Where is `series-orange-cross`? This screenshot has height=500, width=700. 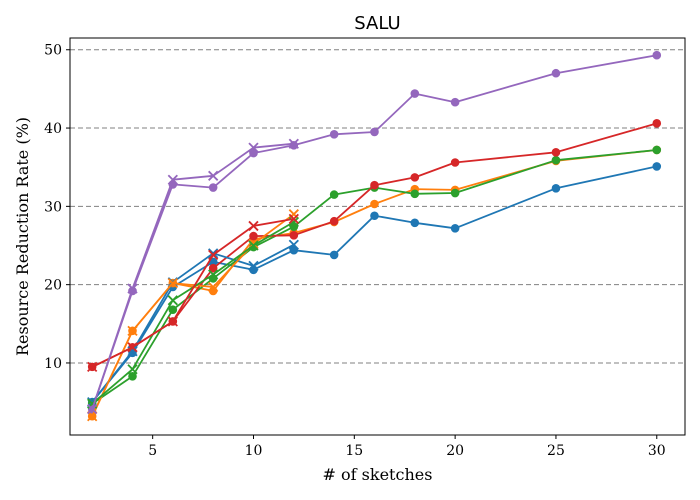 series-orange-cross is located at coordinates (193, 315).